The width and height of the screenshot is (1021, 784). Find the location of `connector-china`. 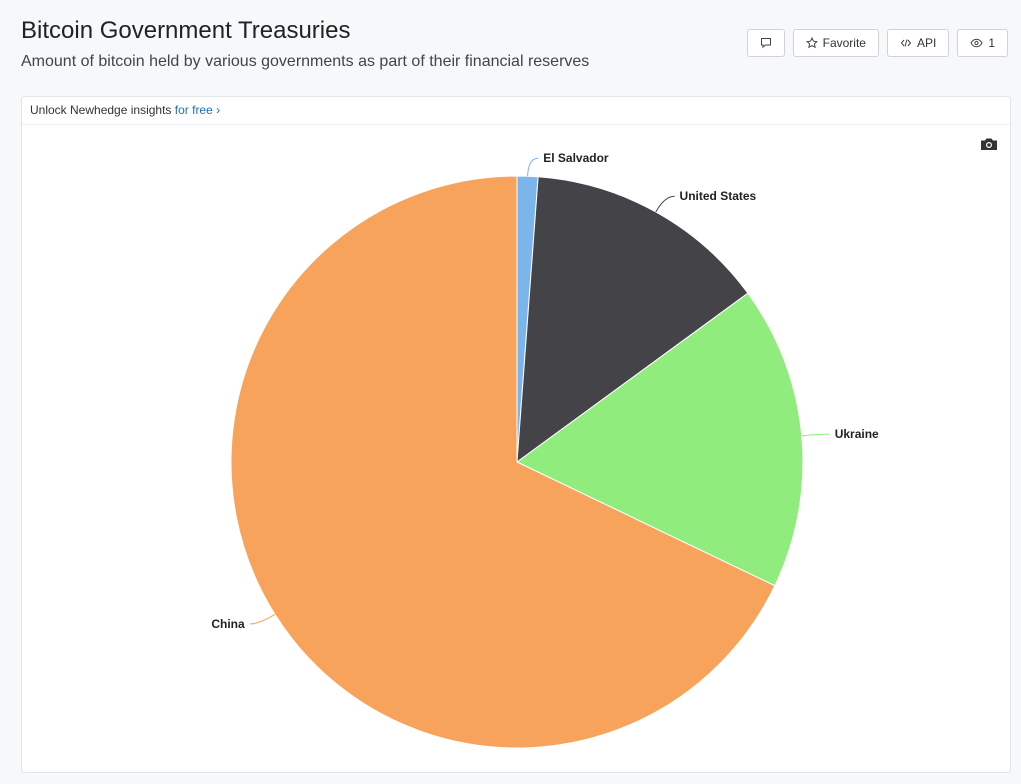

connector-china is located at coordinates (262, 619).